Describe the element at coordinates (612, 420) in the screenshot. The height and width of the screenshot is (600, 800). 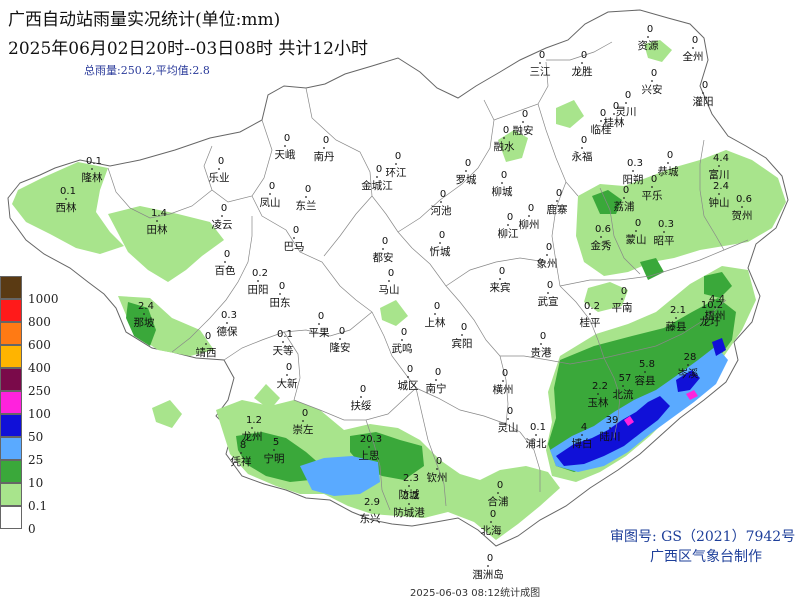
I see `station-rainfall-value: 39` at that location.